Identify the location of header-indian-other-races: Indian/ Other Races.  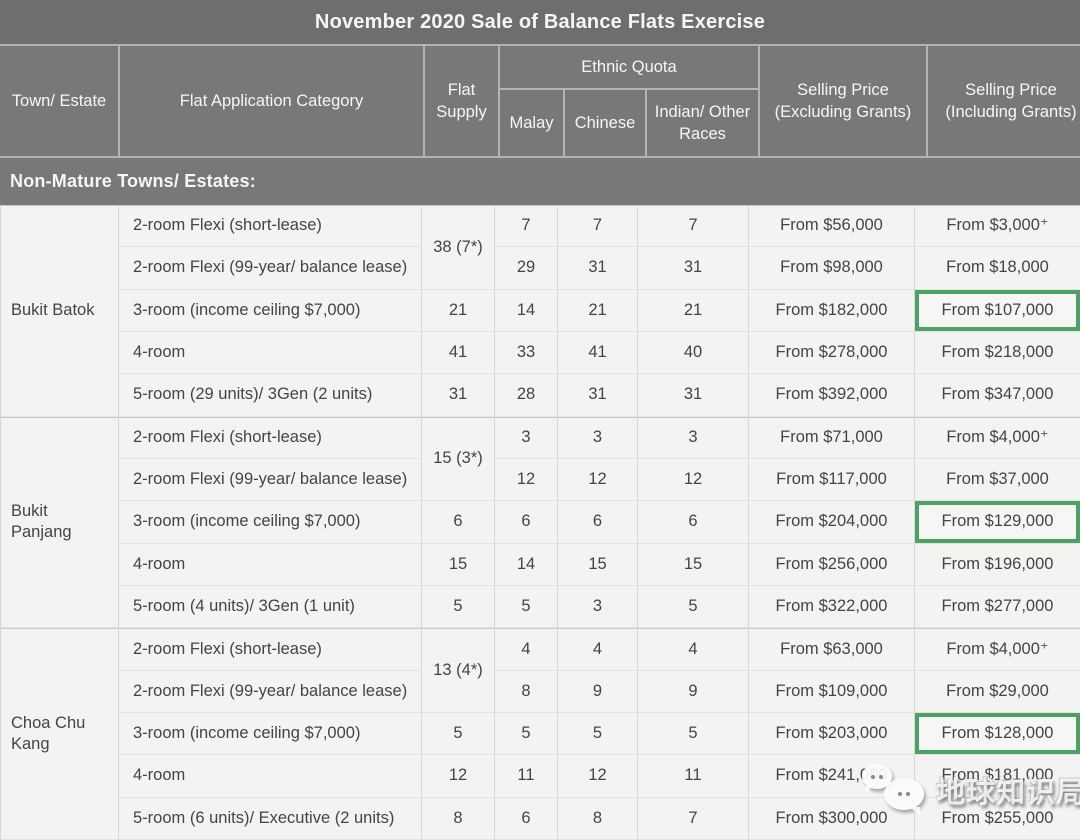
(702, 123).